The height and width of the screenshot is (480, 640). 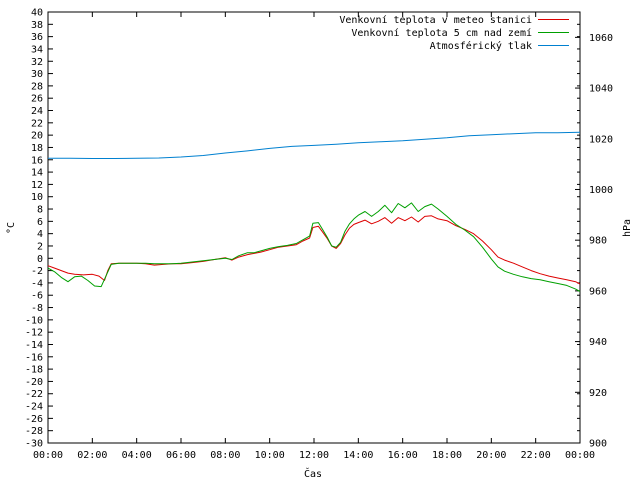 I want to click on x-tick-label: 10:00, so click(x=270, y=455).